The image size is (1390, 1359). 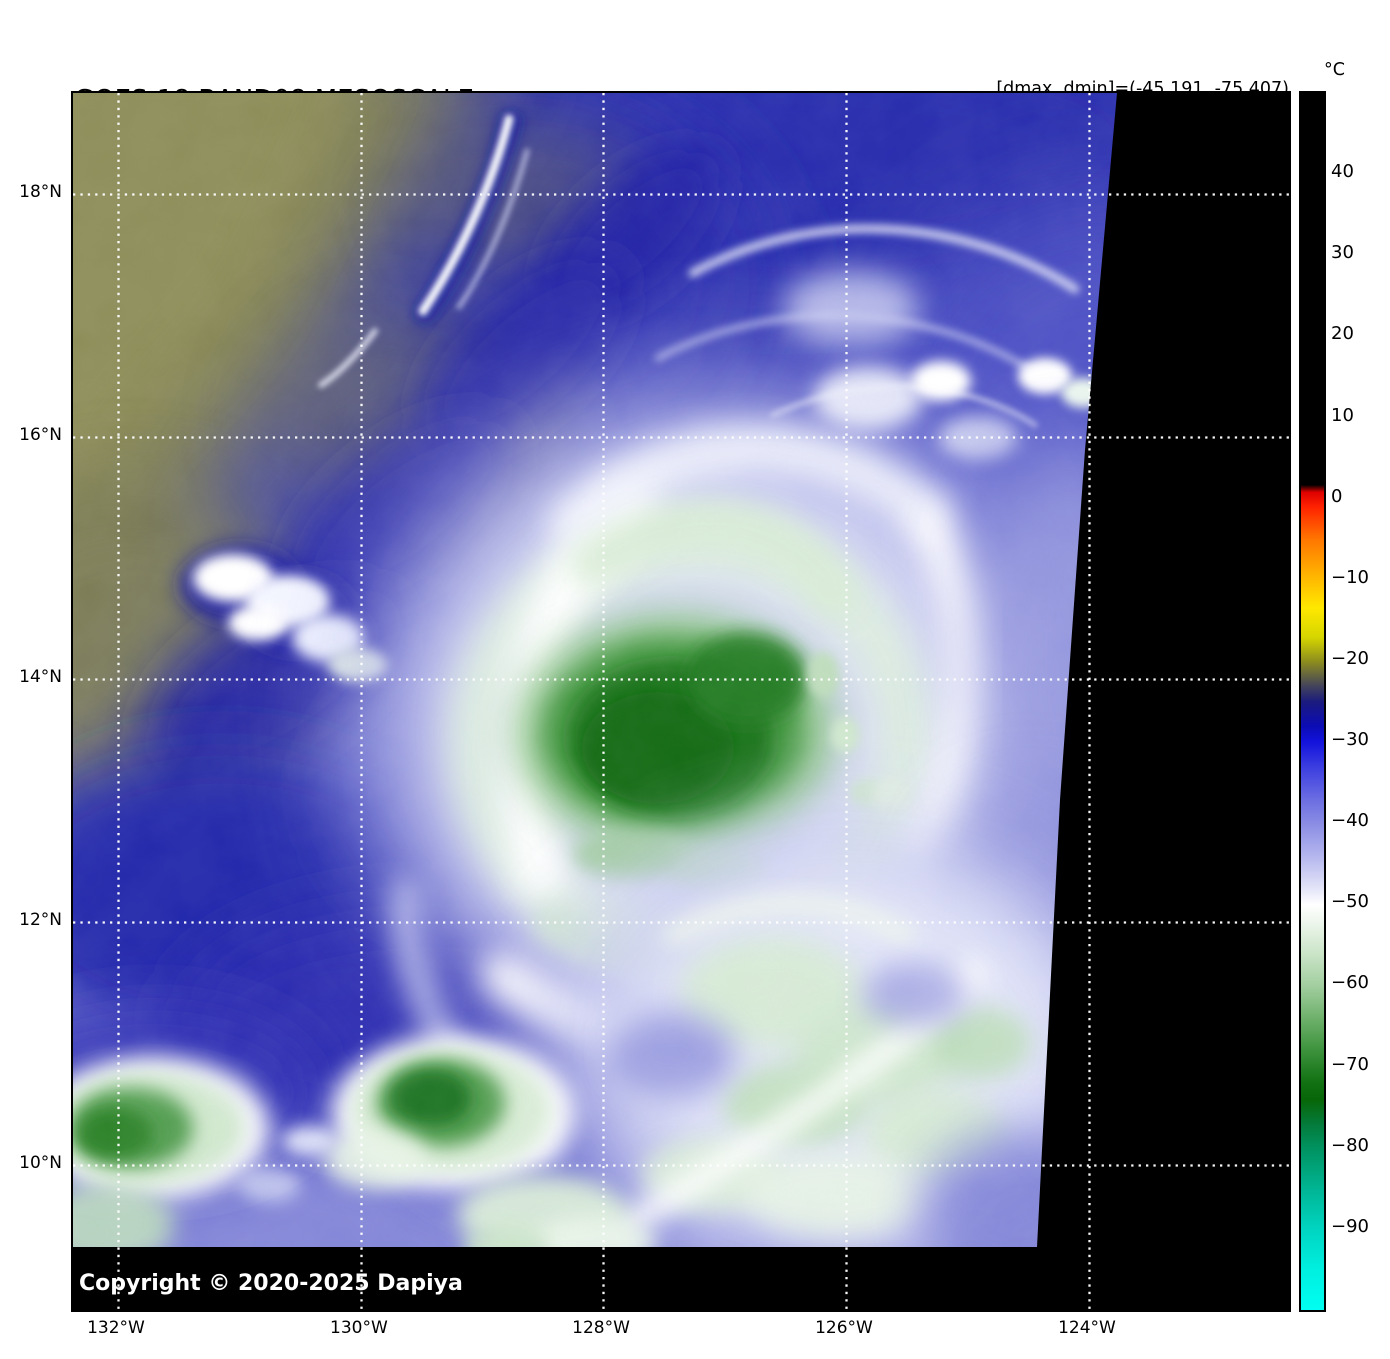 What do you see at coordinates (1350, 821) in the screenshot?
I see `colorbar-tick-label: −40` at bounding box center [1350, 821].